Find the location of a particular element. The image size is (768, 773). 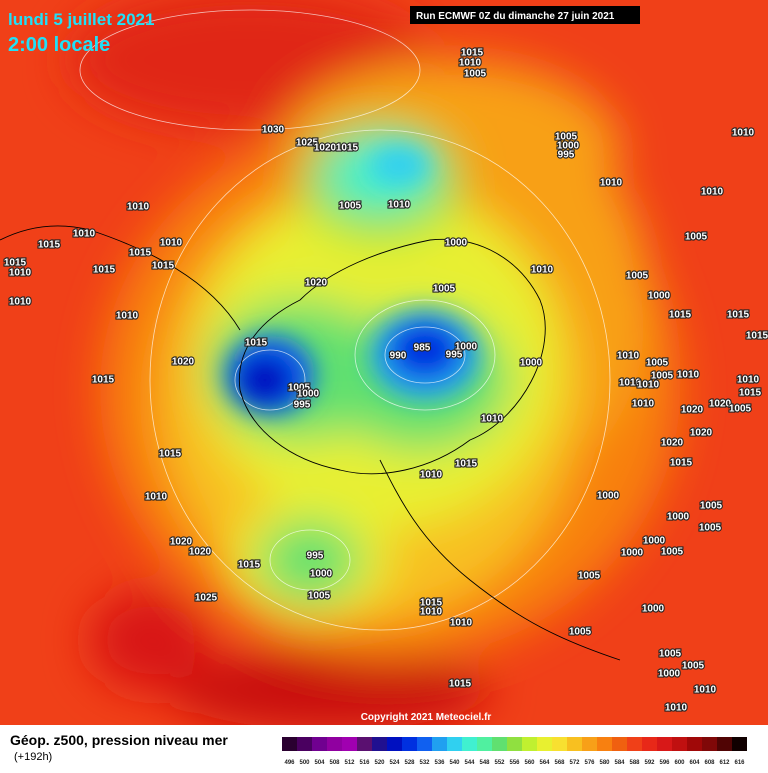

colorbar-label: 608 is located at coordinates (709, 763).